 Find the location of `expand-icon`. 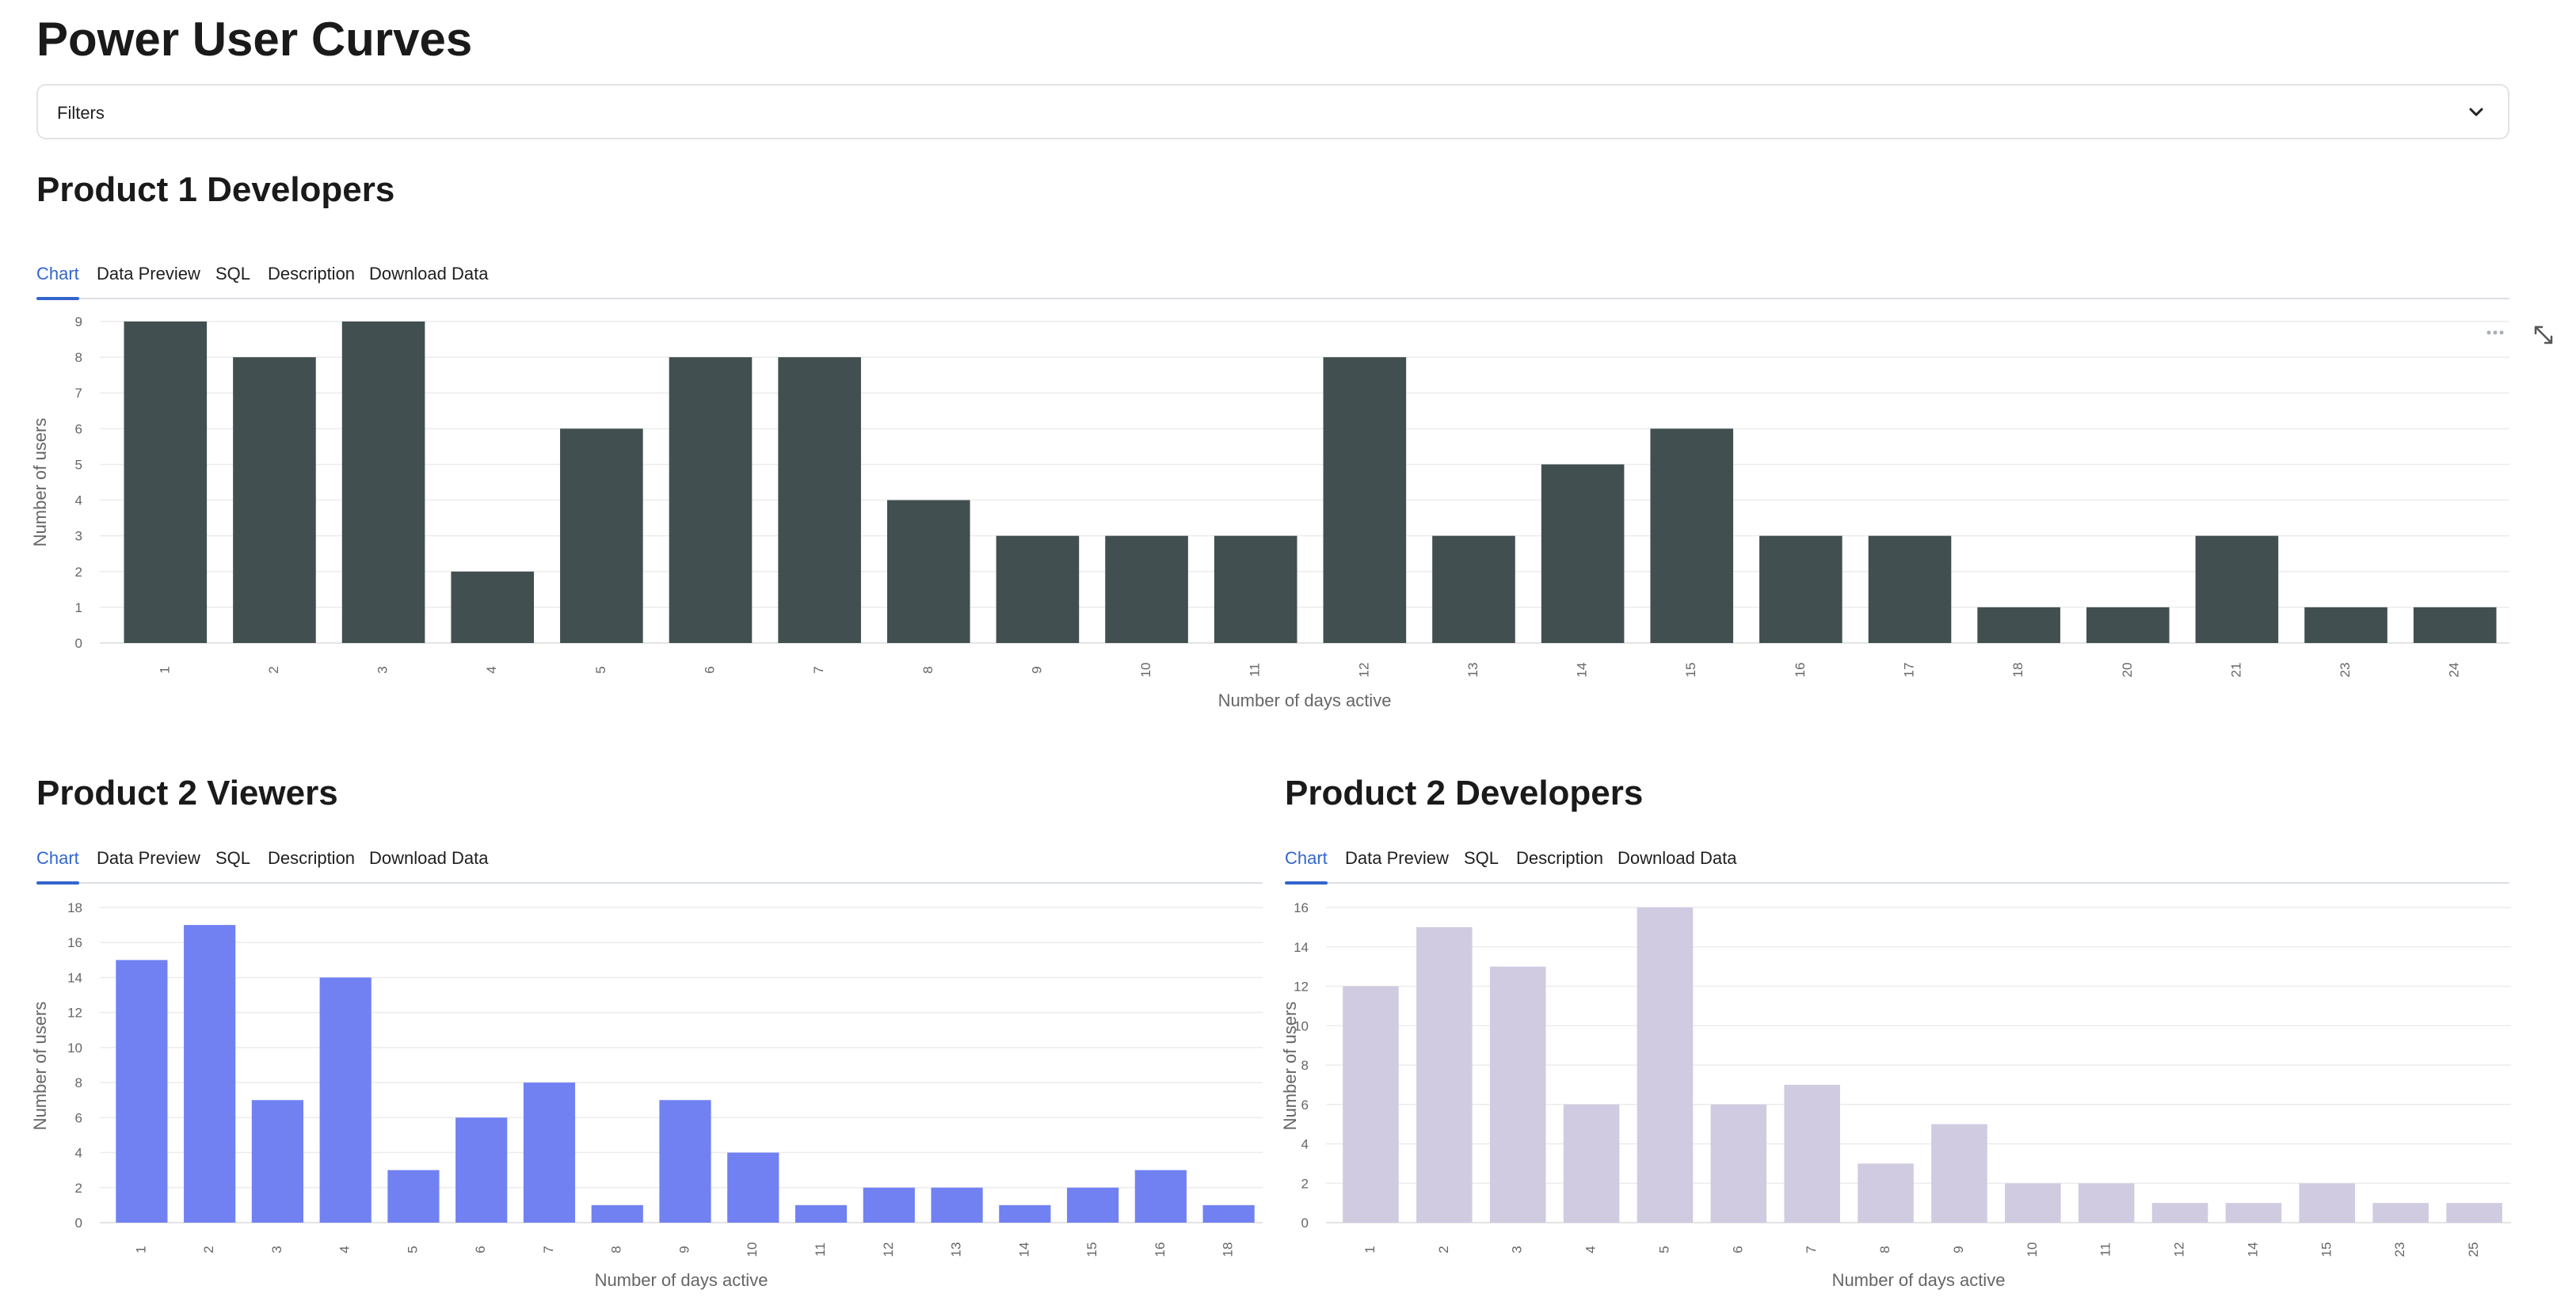

expand-icon is located at coordinates (2544, 335).